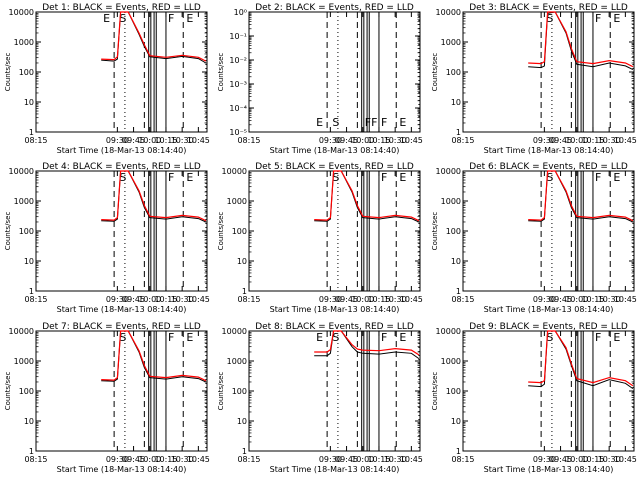 The height and width of the screenshot is (480, 640). What do you see at coordinates (121, 327) in the screenshot?
I see `panel-title: Det 7: BLACK = Events, RED = LLD` at bounding box center [121, 327].